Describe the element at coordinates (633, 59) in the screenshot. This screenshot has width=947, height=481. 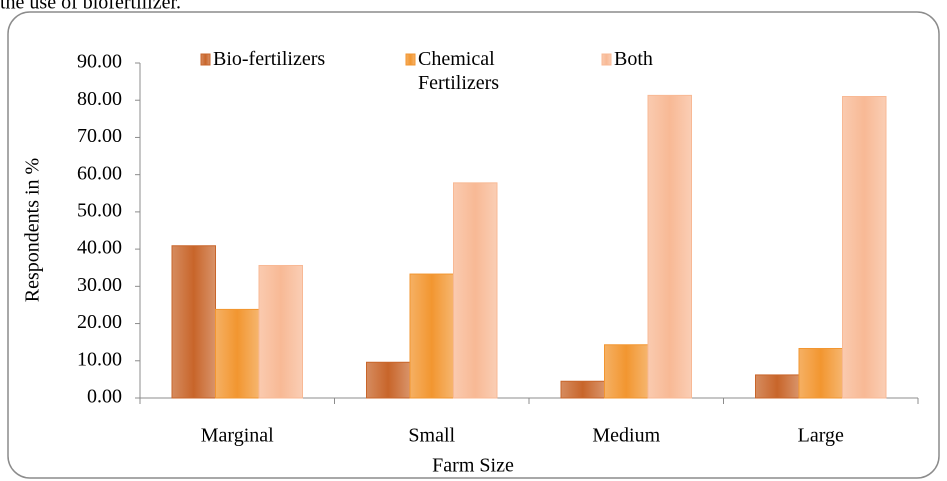
I see `legend-label: Both` at that location.